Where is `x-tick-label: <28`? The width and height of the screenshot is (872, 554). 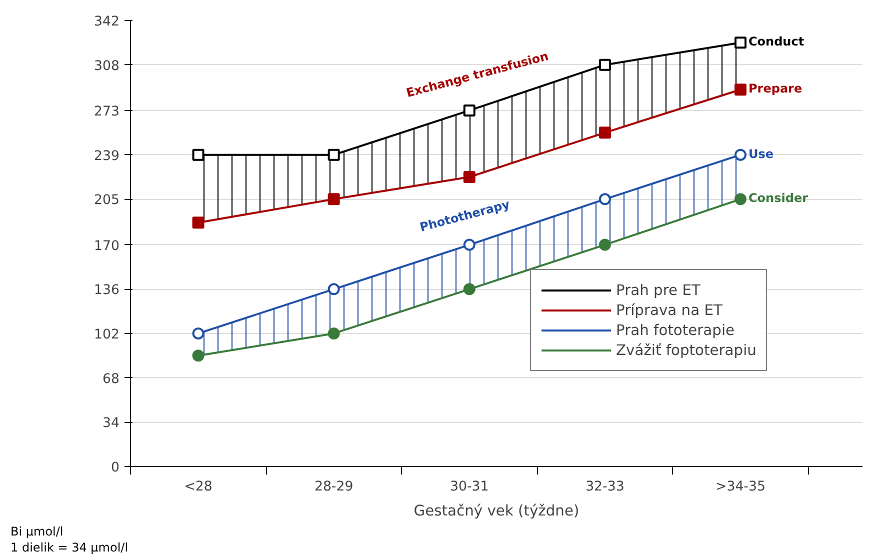
x-tick-label: <28 is located at coordinates (198, 487).